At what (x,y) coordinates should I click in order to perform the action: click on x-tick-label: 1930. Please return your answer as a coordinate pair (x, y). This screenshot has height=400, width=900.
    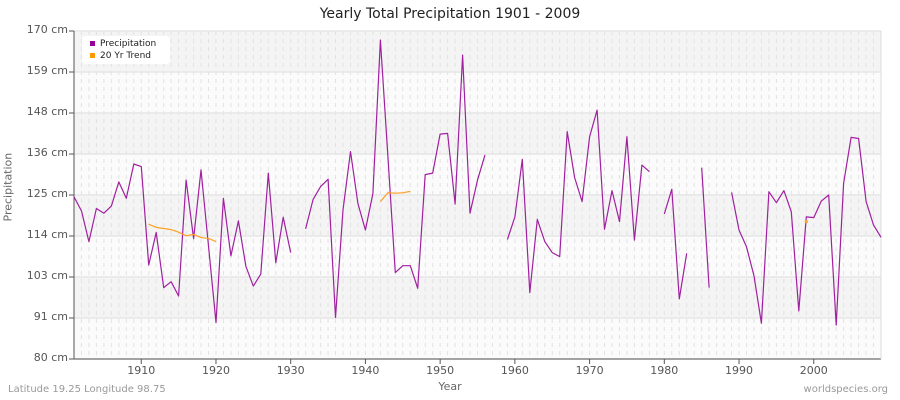
    Looking at the image, I should click on (290, 370).